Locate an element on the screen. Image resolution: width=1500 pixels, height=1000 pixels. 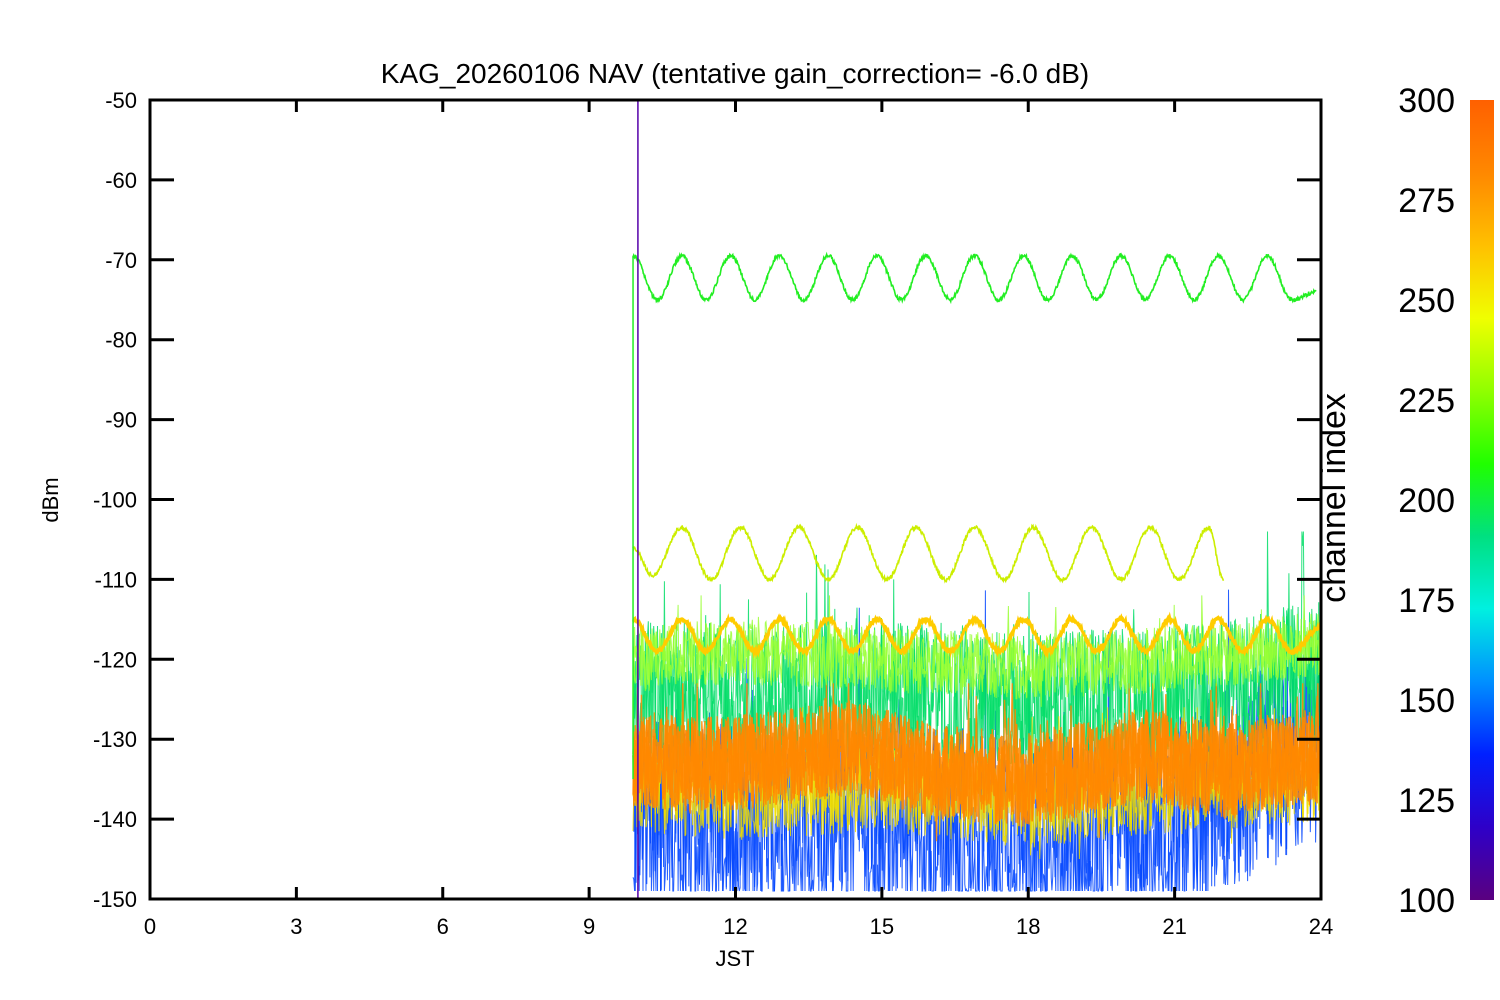
colorbar-tick-label: 150 is located at coordinates (1426, 701).